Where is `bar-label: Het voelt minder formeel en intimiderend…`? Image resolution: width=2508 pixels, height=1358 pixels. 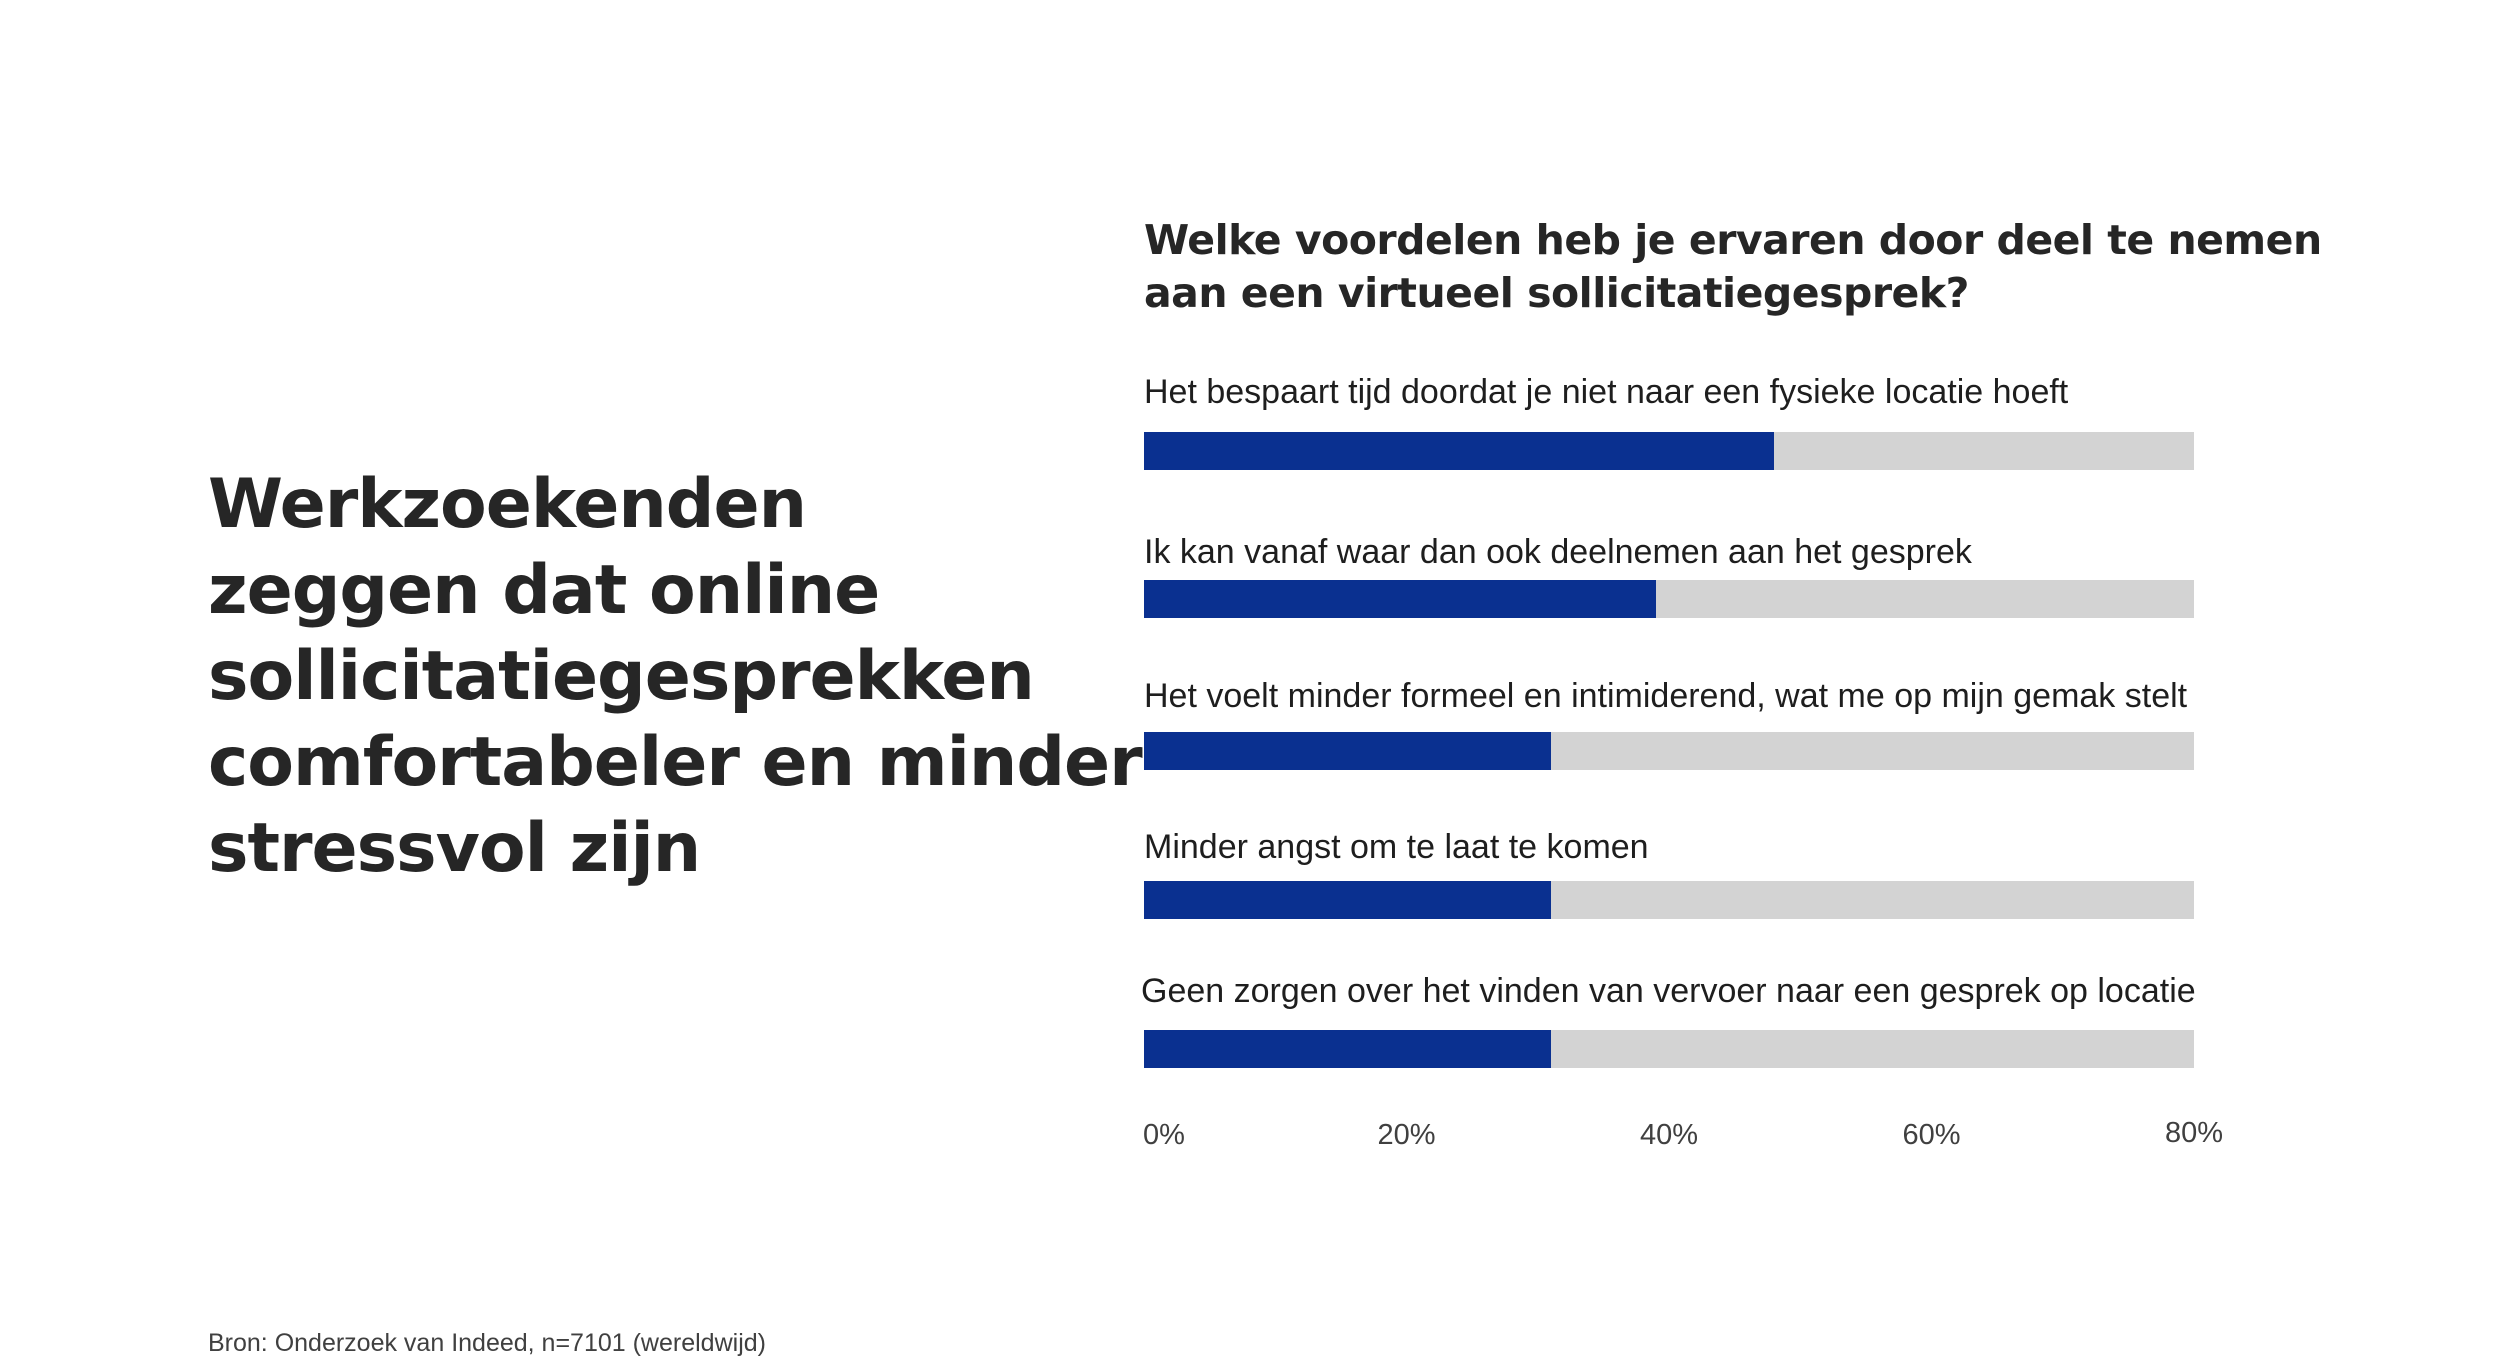
bar-label: Het voelt minder formeel en intimiderend… is located at coordinates (1666, 696).